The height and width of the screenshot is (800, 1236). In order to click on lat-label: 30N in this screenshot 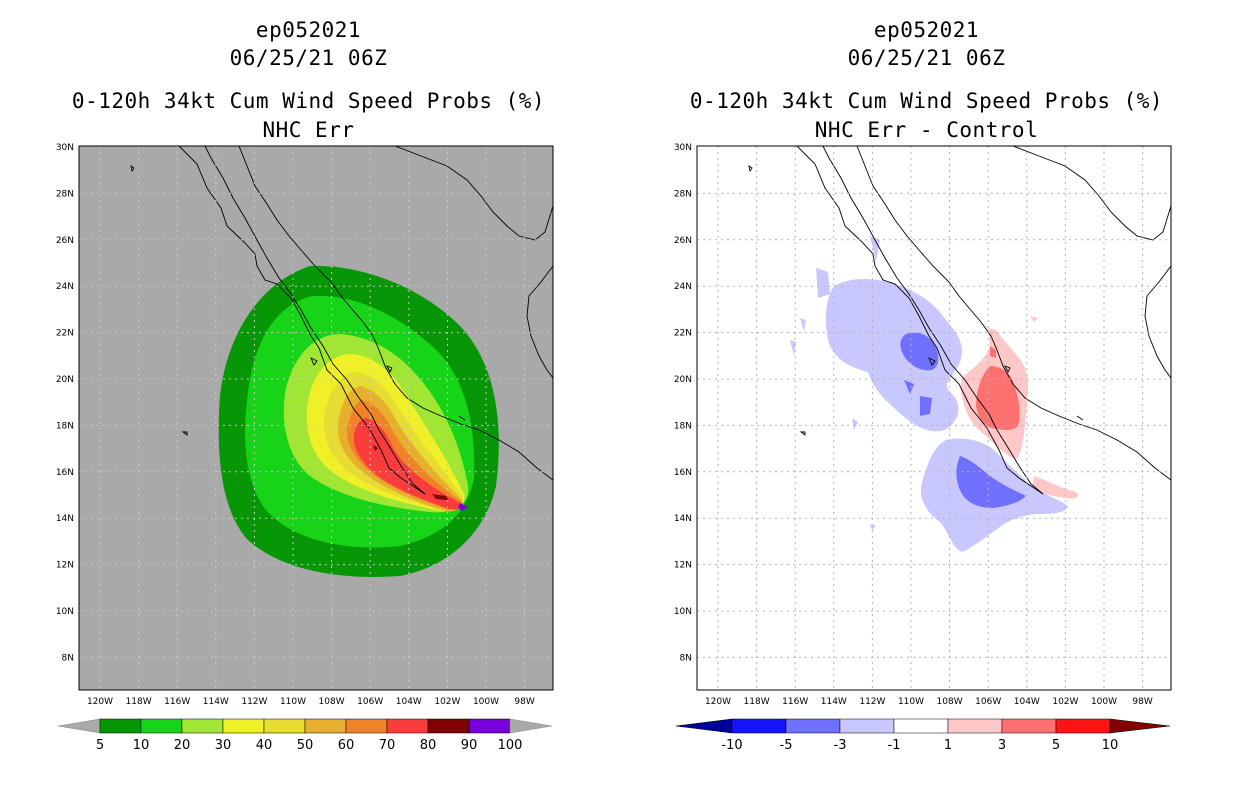, I will do `click(65, 148)`.